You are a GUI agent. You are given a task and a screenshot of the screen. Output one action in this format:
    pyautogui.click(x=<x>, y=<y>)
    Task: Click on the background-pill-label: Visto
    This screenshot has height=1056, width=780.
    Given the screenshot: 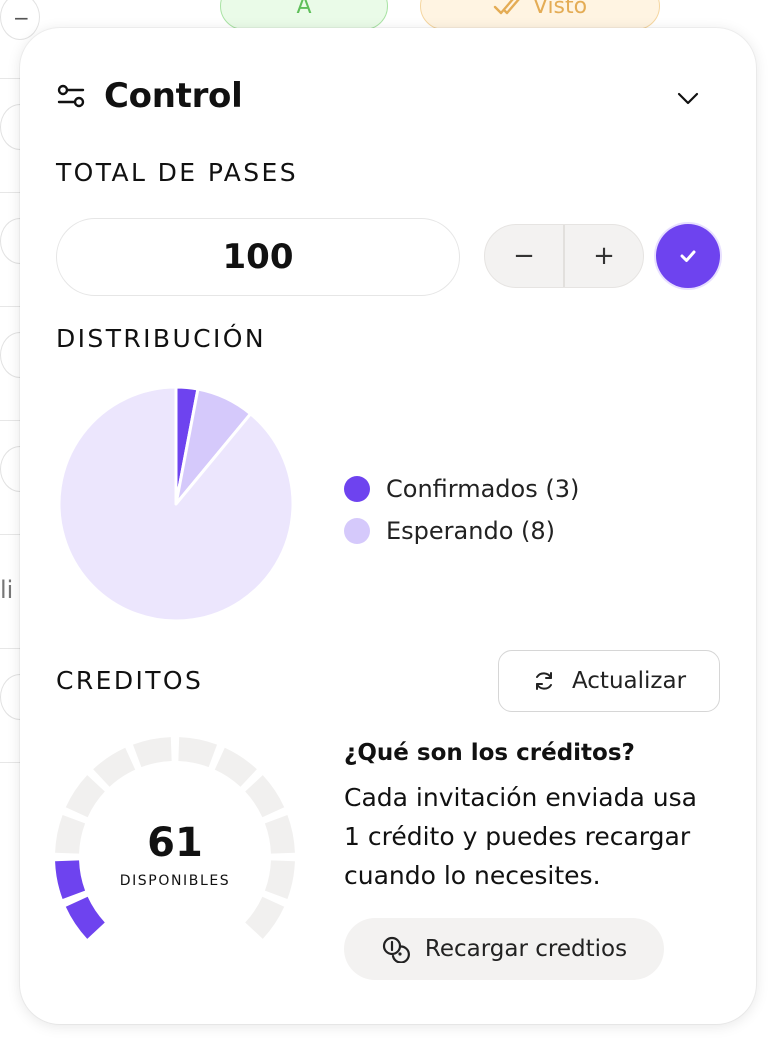 What is the action you would take?
    pyautogui.click(x=560, y=9)
    